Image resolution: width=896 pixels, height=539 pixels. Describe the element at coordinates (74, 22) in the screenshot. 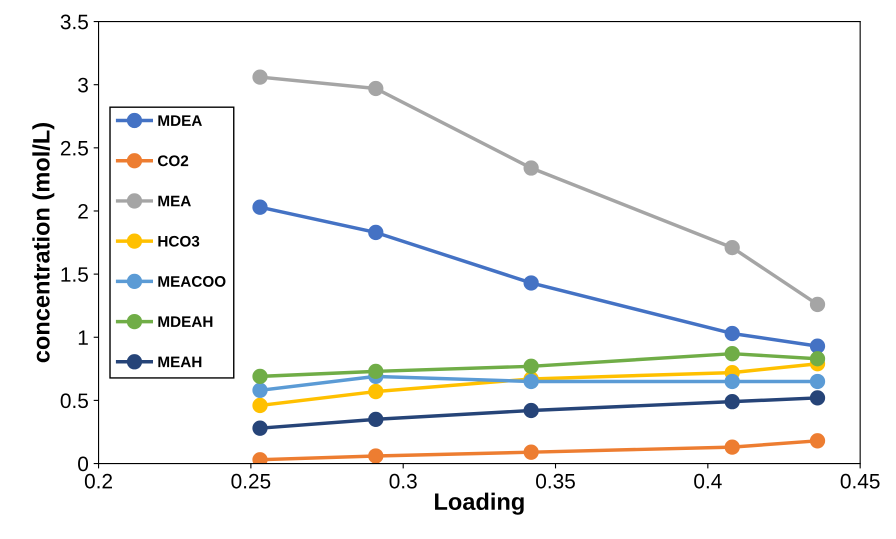

I see `y-tick-label: 3.5` at that location.